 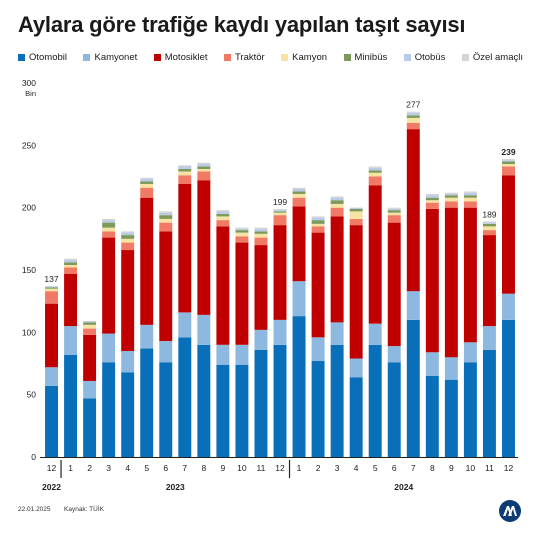 What do you see at coordinates (489, 214) in the screenshot?
I see `total-label: 189` at bounding box center [489, 214].